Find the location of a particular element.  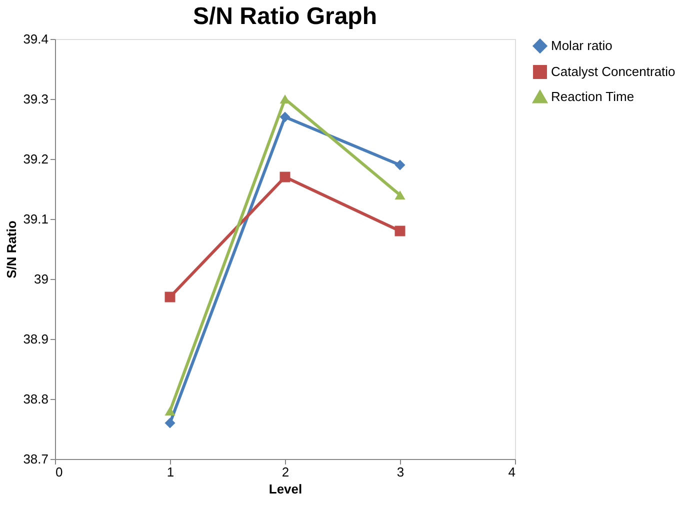

y-tick-label: 39.2 is located at coordinates (35, 159).